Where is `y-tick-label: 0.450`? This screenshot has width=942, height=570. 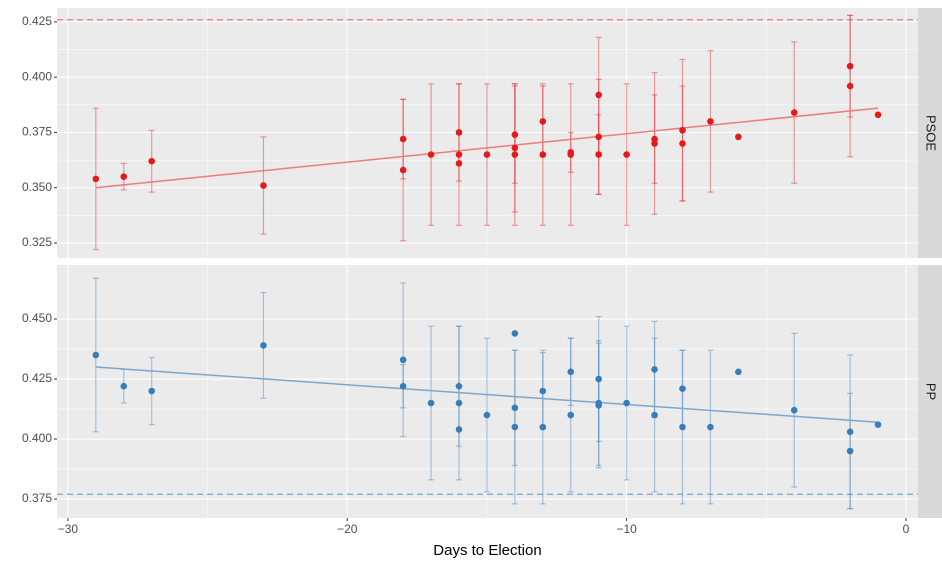 y-tick-label: 0.450 is located at coordinates (37, 318).